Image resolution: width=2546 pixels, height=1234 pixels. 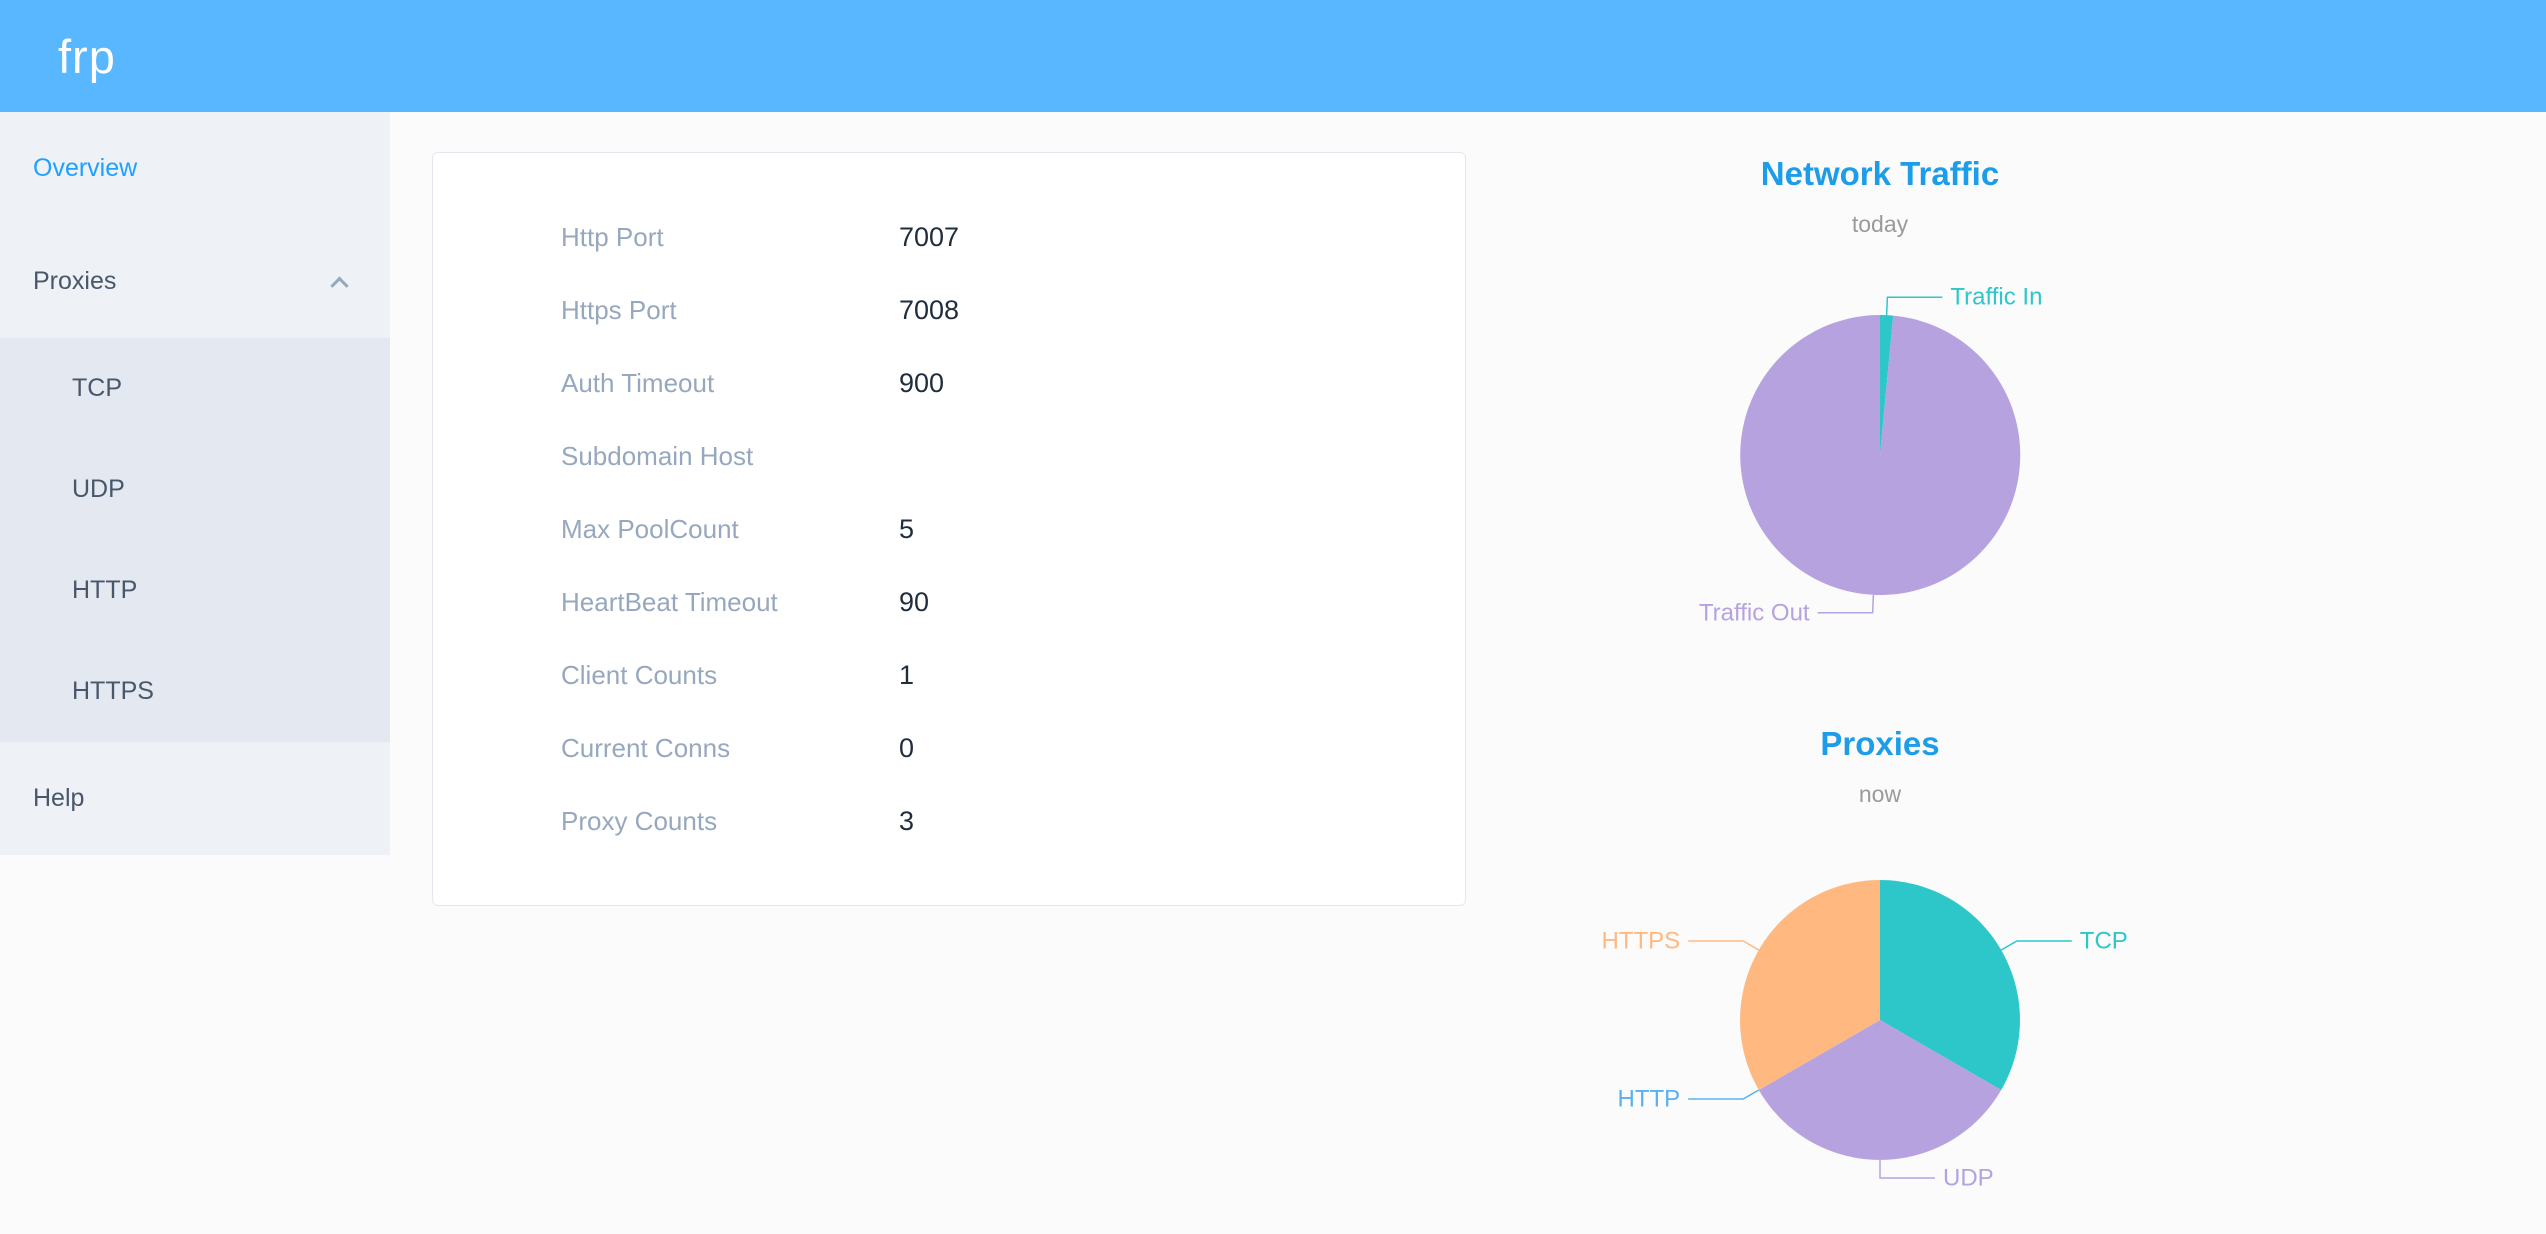 I want to click on sidebar-item-udp: UDP, so click(x=195, y=489).